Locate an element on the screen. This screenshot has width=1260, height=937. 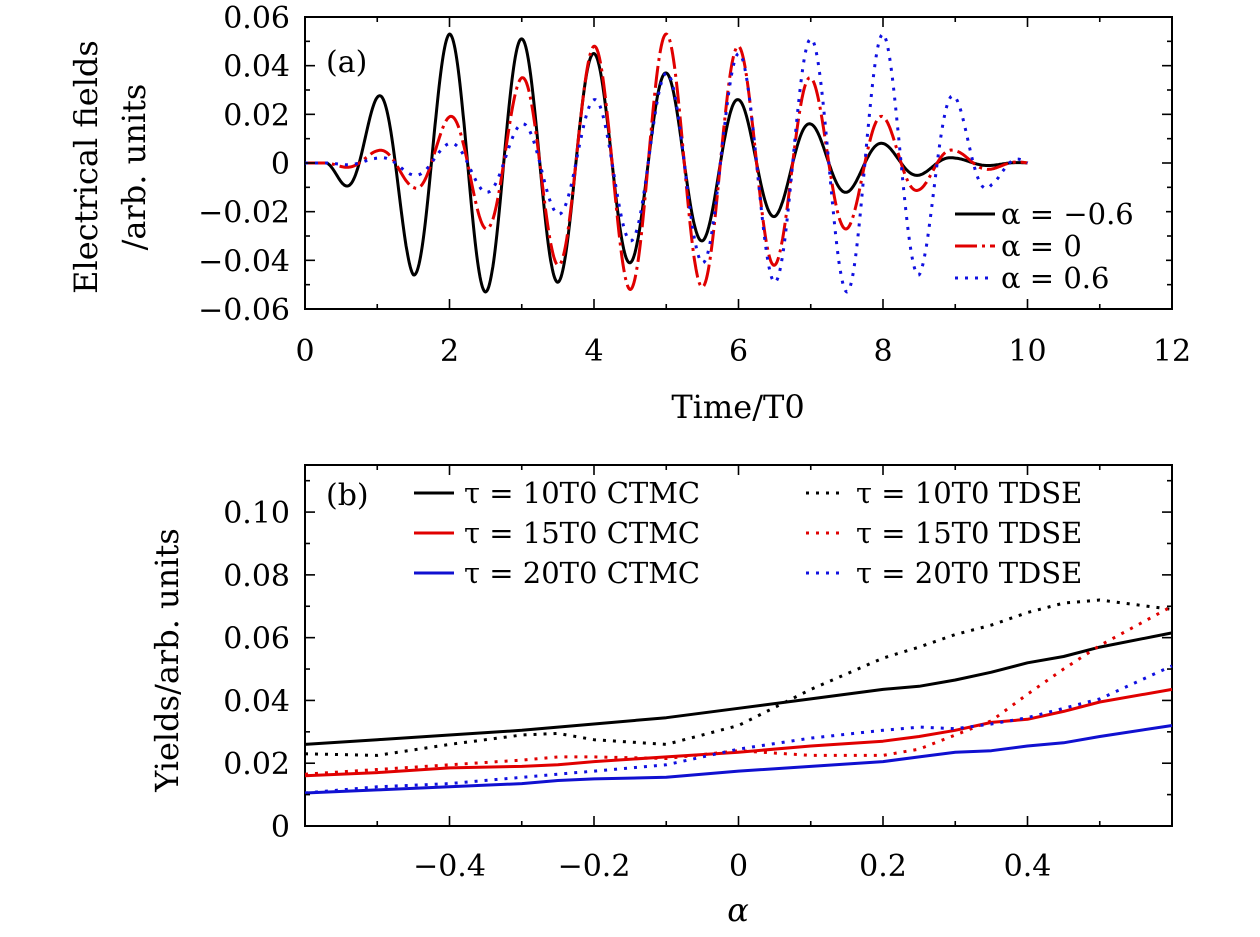
panel-b-ytick-label: 0 is located at coordinates (280, 827).